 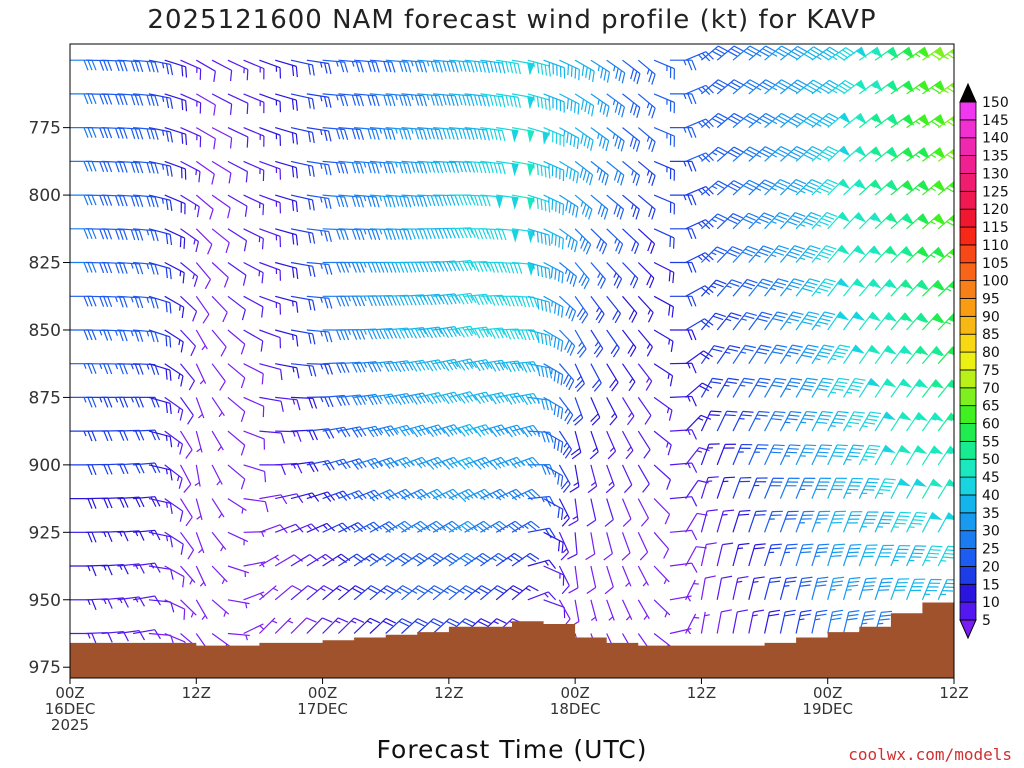 What do you see at coordinates (995, 210) in the screenshot?
I see `colorbar-label: 120` at bounding box center [995, 210].